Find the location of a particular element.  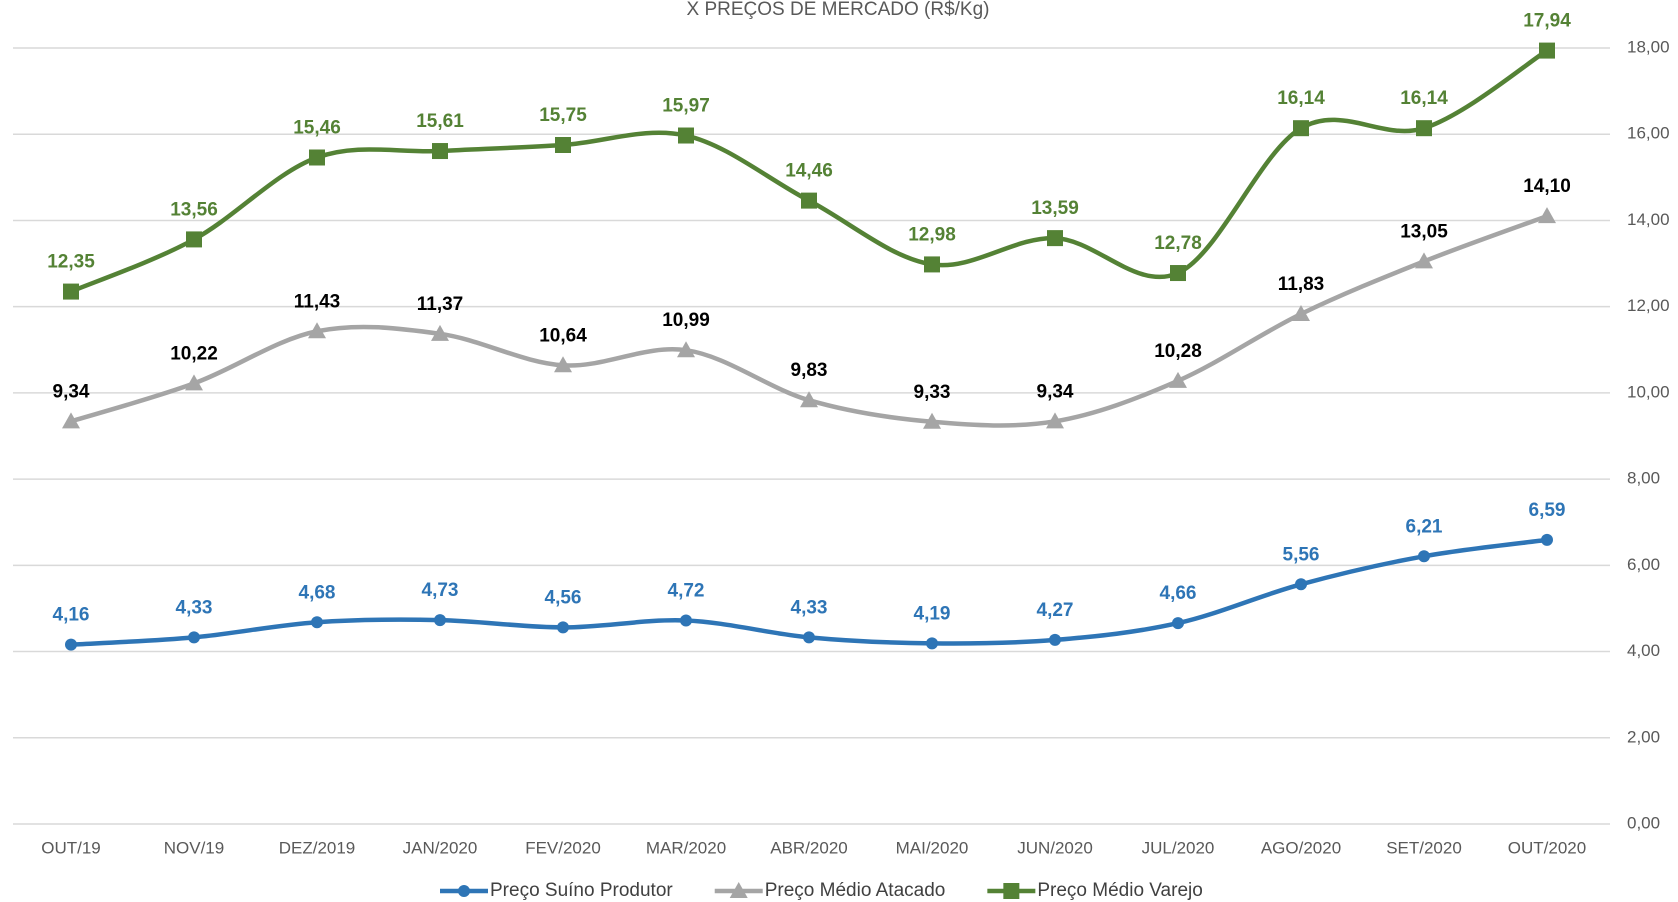

data-label: 4,16 is located at coordinates (71, 615).